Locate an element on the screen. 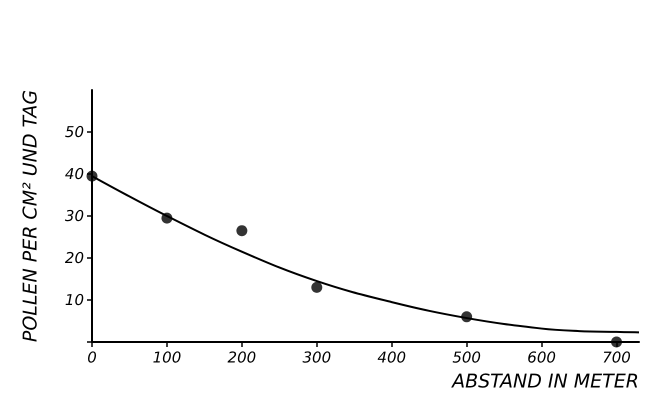  x-tick-label: 500 is located at coordinates (466, 357).